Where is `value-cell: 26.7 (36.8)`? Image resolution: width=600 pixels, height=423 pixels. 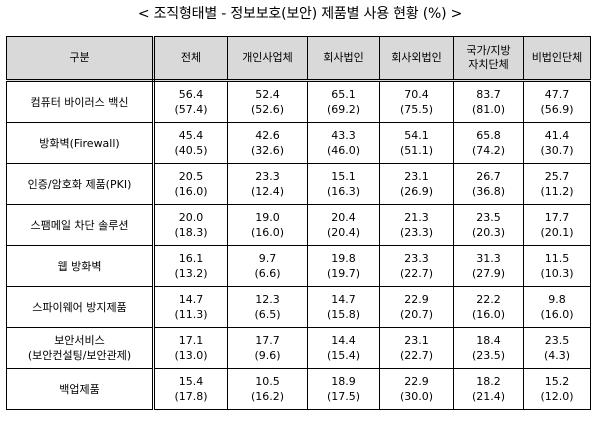
value-cell: 26.7 (36.8) is located at coordinates (488, 184).